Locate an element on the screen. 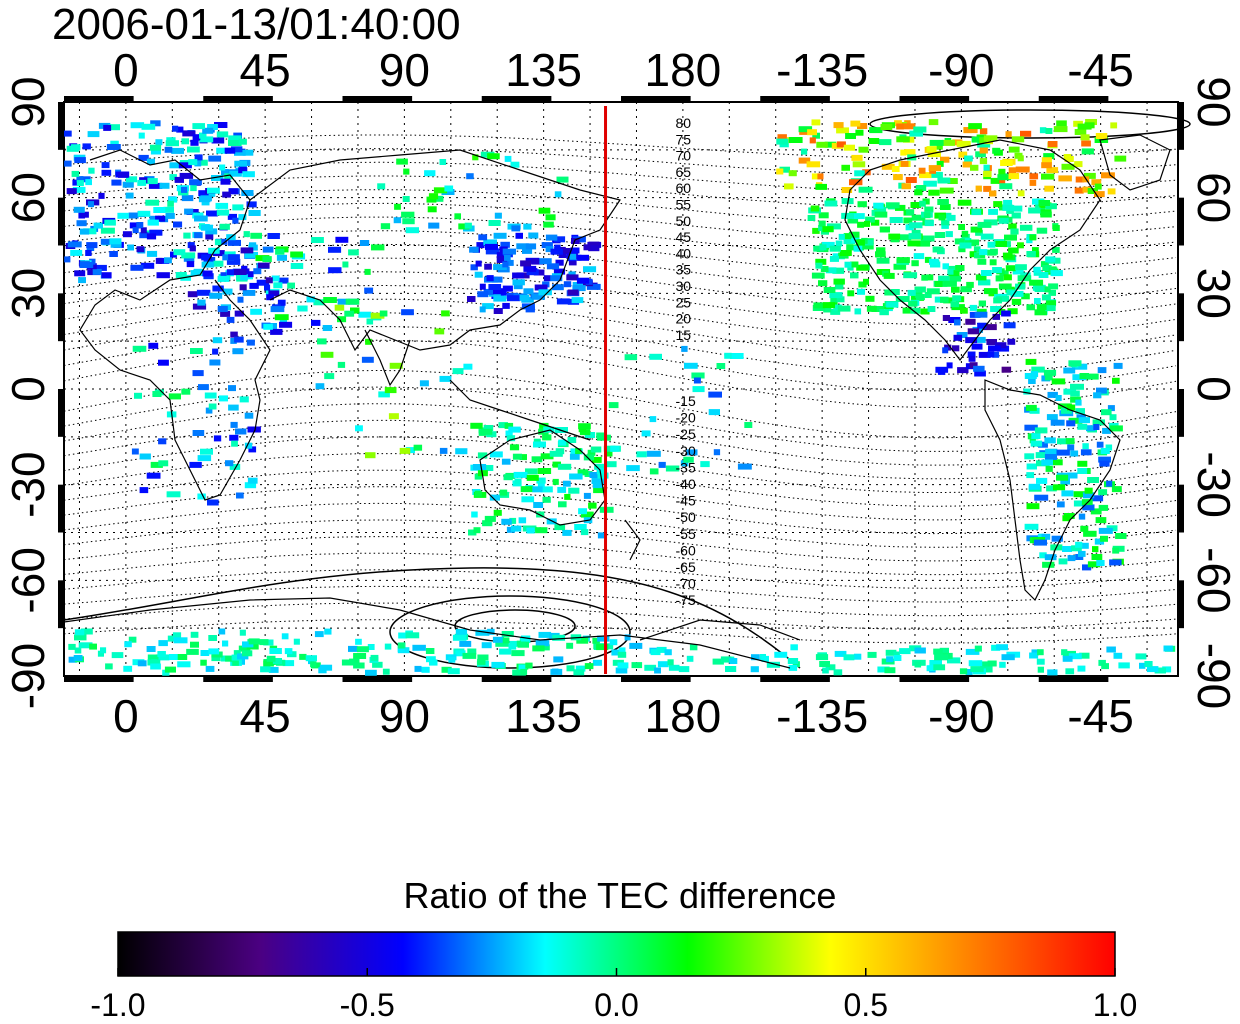  contour-label: 65 is located at coordinates (684, 172).